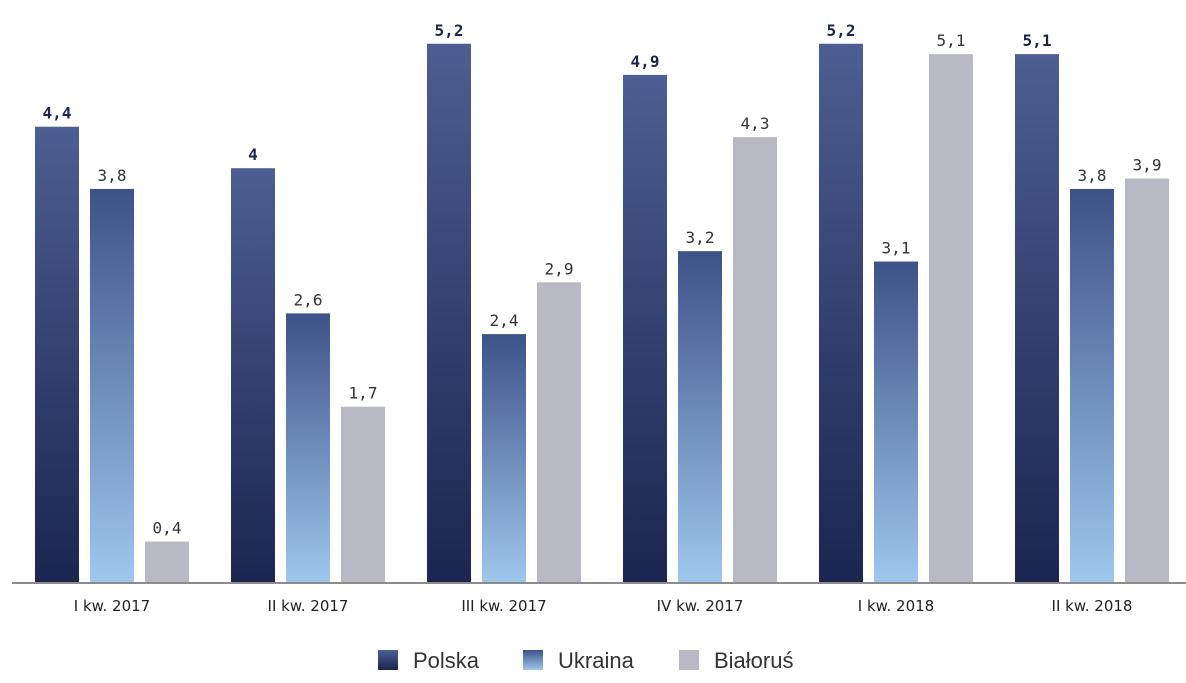 The image size is (1186, 683). Describe the element at coordinates (1147, 165) in the screenshot. I see `value-label: 3,9` at that location.